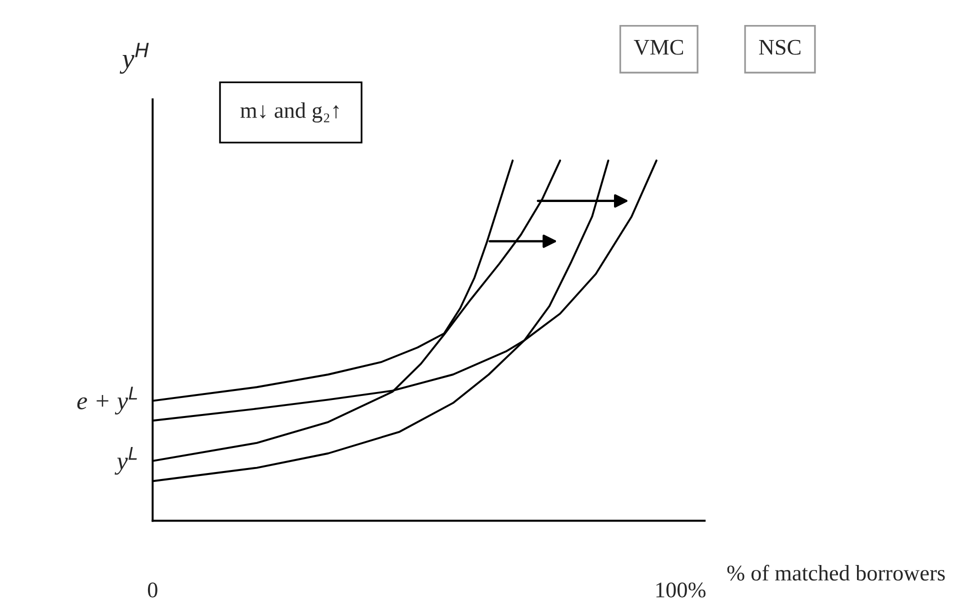  What do you see at coordinates (779, 47) in the screenshot?
I see `text: NSC` at bounding box center [779, 47].